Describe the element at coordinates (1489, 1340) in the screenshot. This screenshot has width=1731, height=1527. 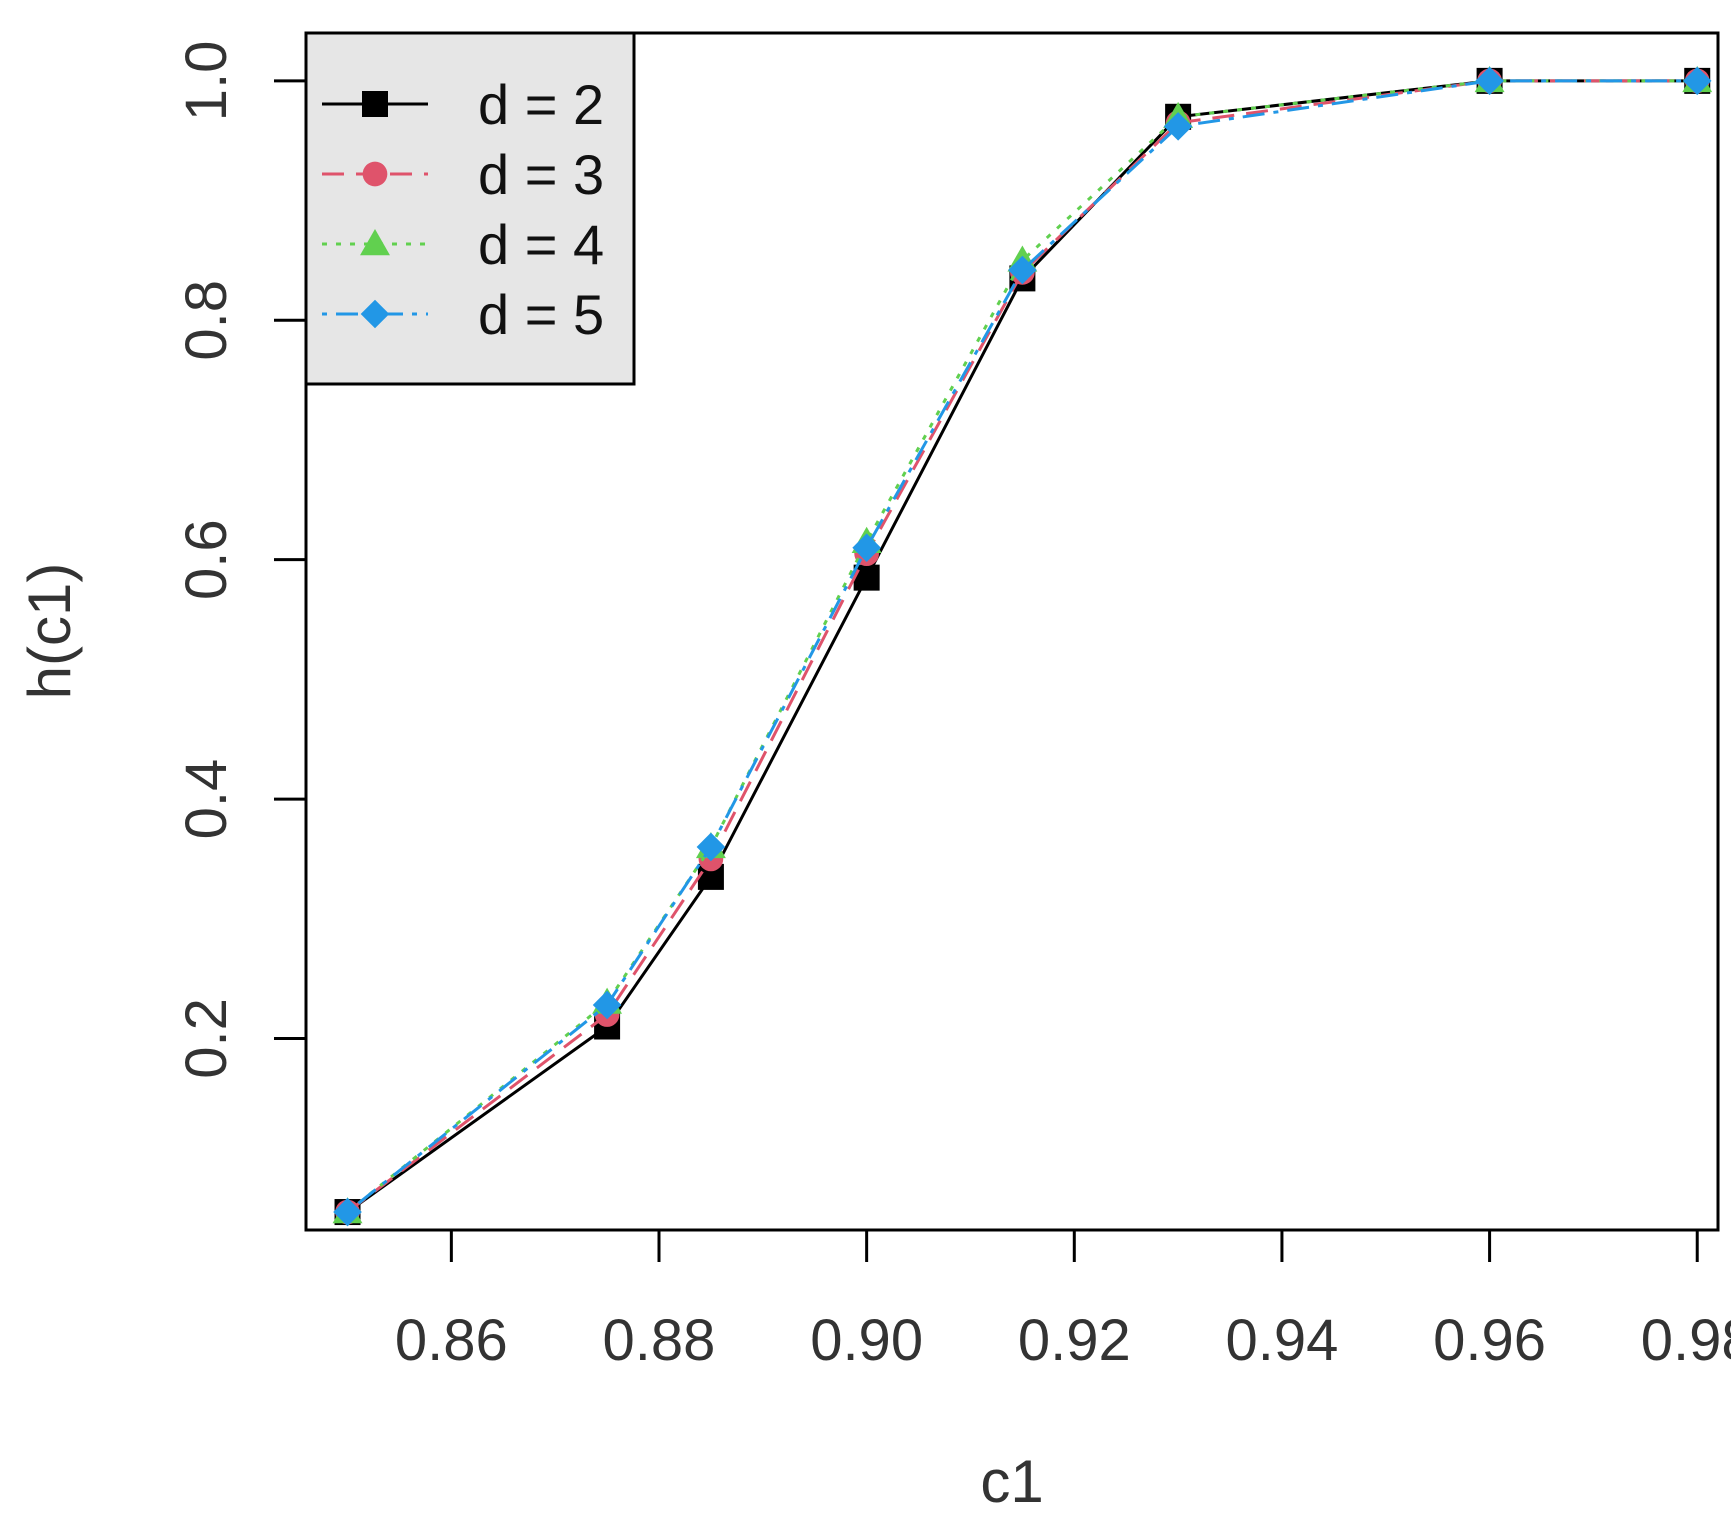
I see `x-tick-label: 0.96` at that location.